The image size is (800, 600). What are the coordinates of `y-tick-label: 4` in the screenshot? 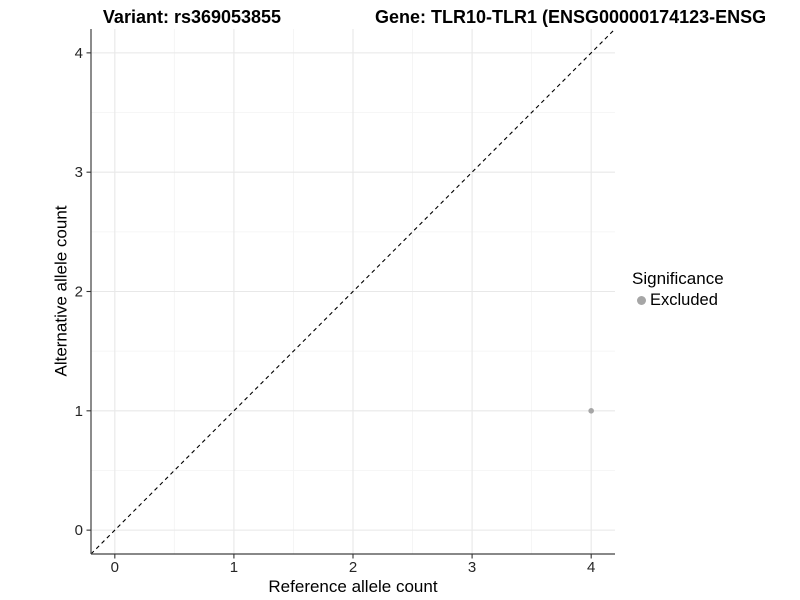 It's located at (79, 53).